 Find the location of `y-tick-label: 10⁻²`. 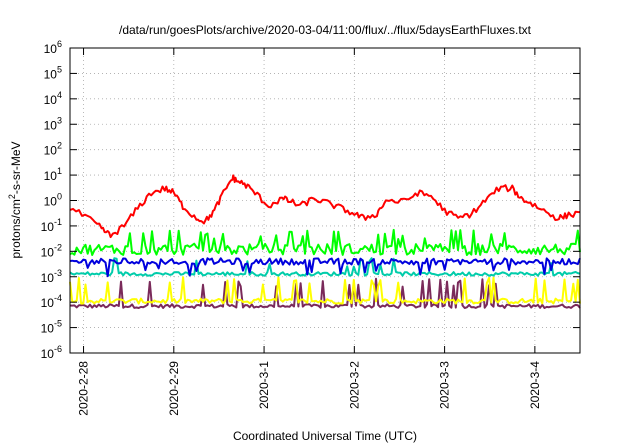

y-tick-label: 10⁻² is located at coordinates (51, 250).